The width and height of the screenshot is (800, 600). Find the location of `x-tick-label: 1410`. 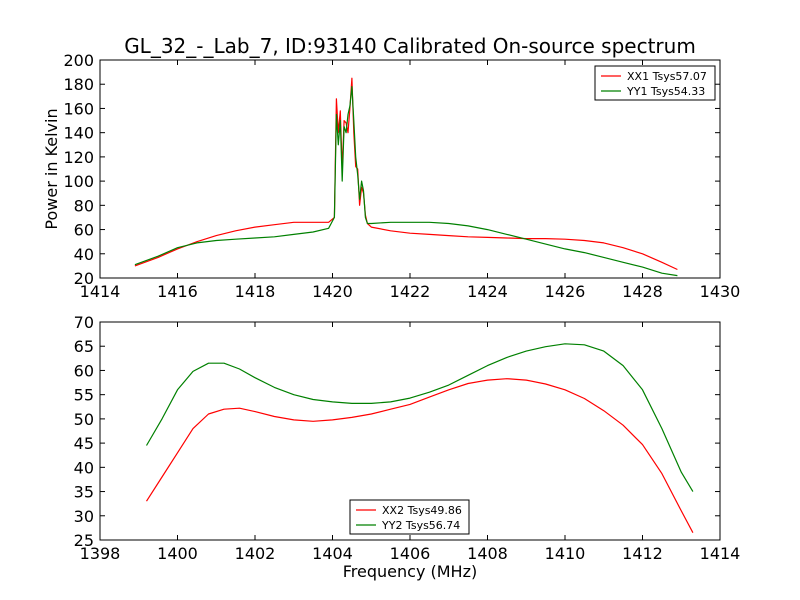

x-tick-label: 1410 is located at coordinates (565, 553).